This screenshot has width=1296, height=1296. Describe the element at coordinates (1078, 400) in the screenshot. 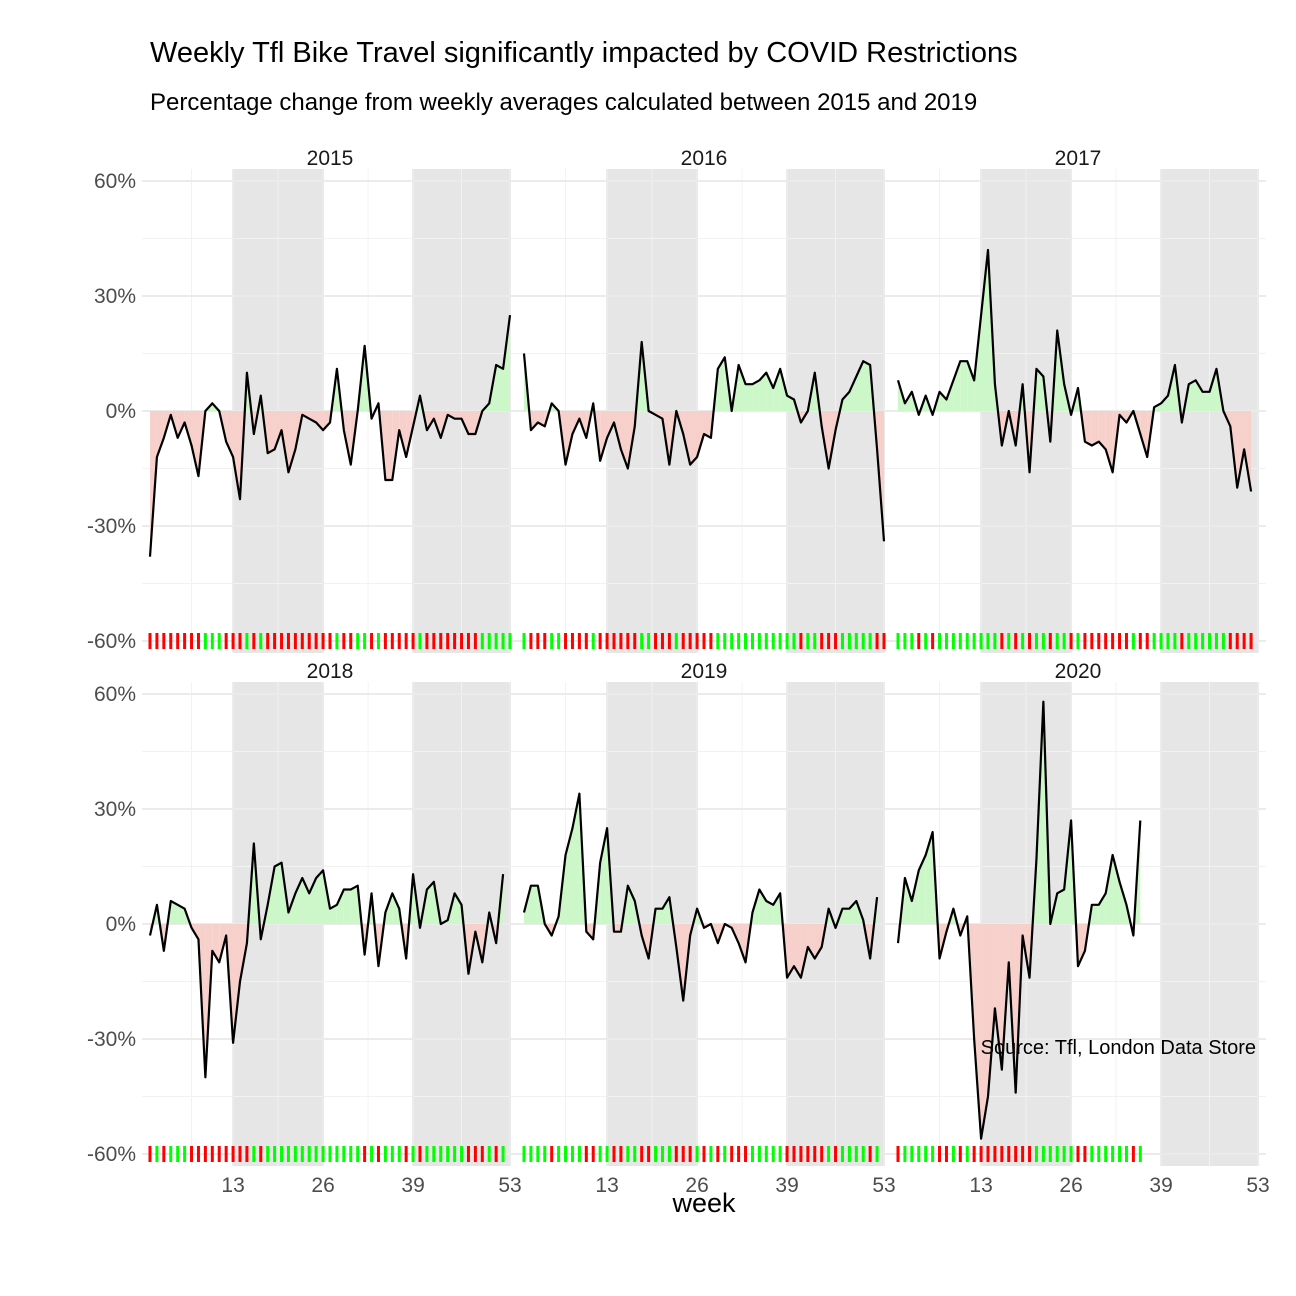

I see `facet-panel-2017: 2017` at that location.